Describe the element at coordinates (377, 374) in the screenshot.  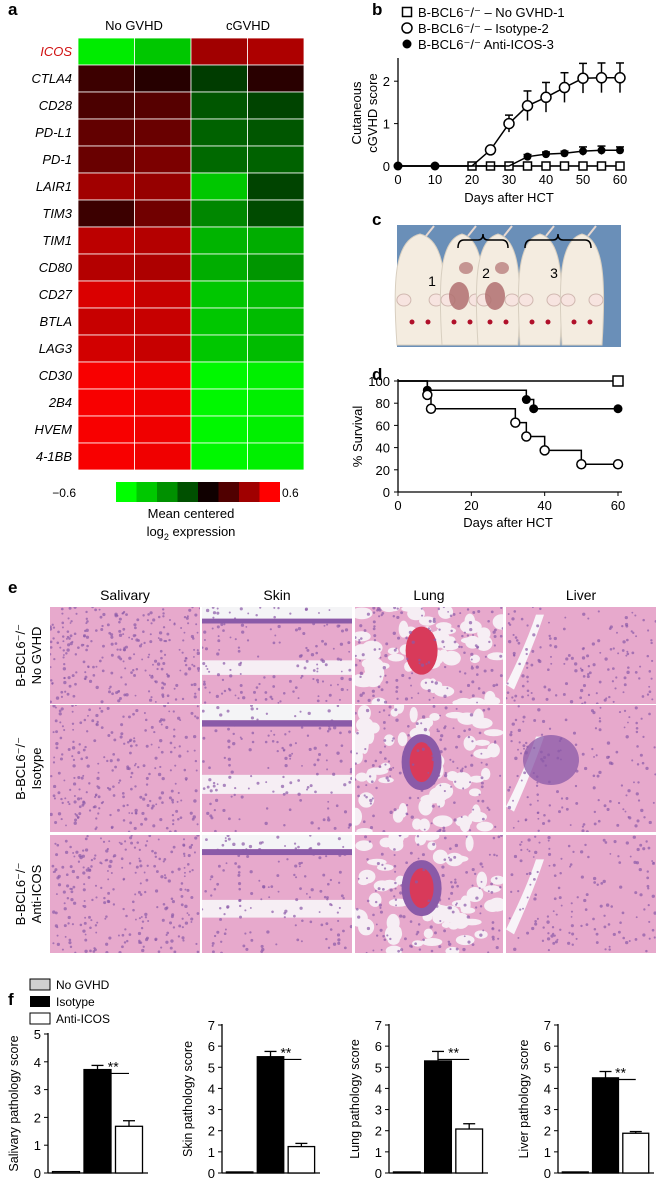
I see `panel-label-d: d` at that location.